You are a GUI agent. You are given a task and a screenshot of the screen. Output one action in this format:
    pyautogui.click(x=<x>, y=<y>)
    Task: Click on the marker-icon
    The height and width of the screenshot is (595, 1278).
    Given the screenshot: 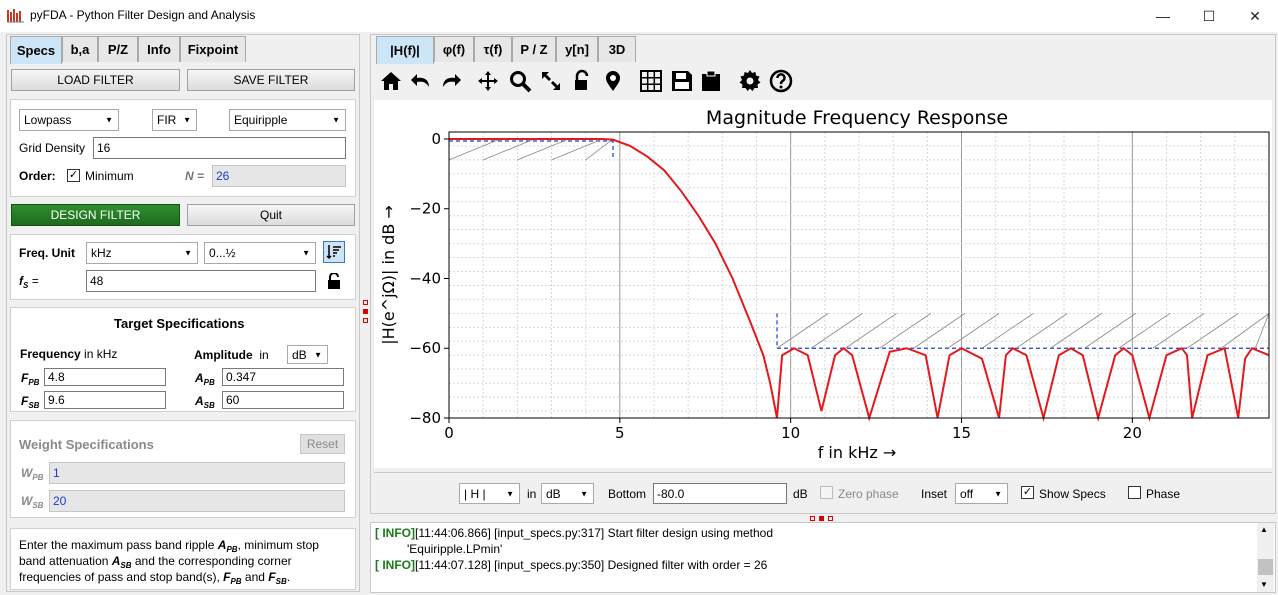 What is the action you would take?
    pyautogui.click(x=613, y=81)
    